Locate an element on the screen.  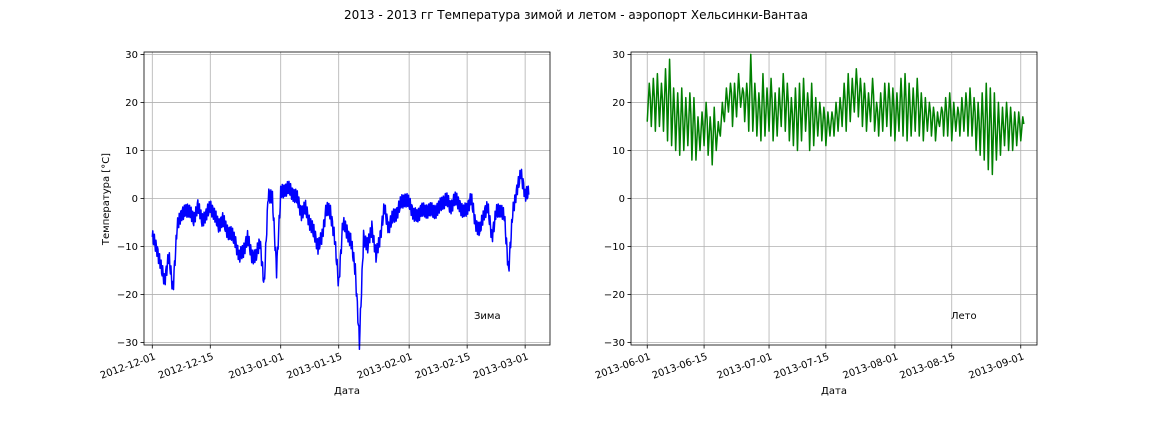
summer-annotation: Лето is located at coordinates (964, 316).